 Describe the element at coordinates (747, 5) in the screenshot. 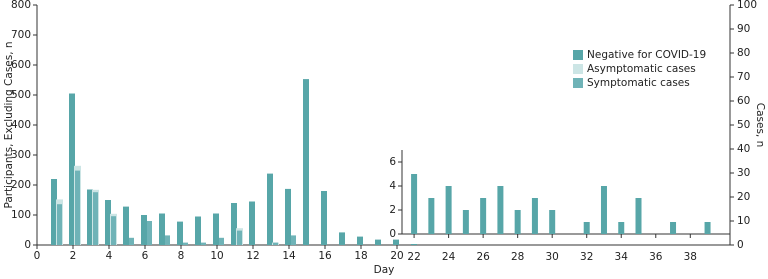

I see `y2-tick-label: 100` at that location.